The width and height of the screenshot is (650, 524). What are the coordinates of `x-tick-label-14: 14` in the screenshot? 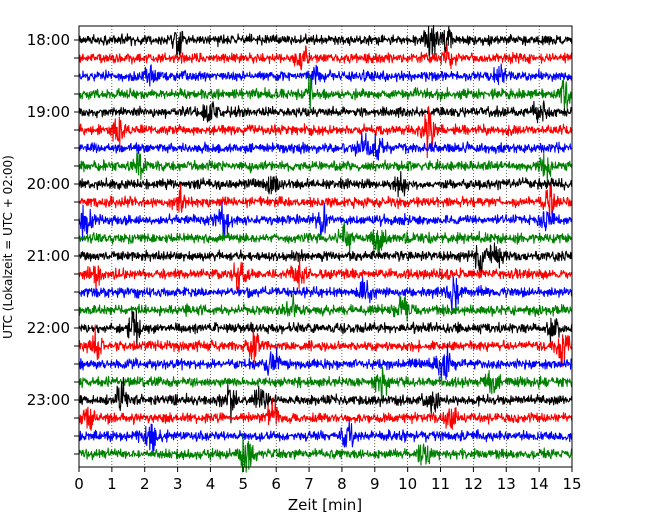 It's located at (539, 484).